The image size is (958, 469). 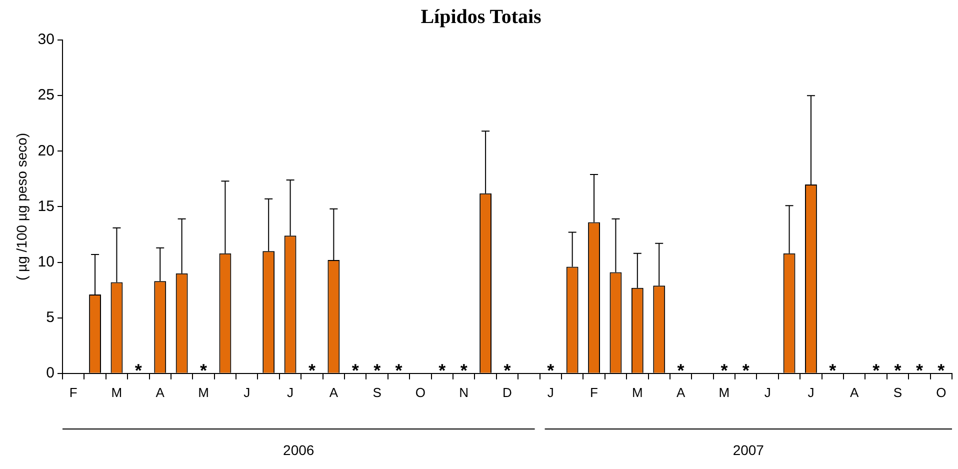 I want to click on text: 2007, so click(x=748, y=450).